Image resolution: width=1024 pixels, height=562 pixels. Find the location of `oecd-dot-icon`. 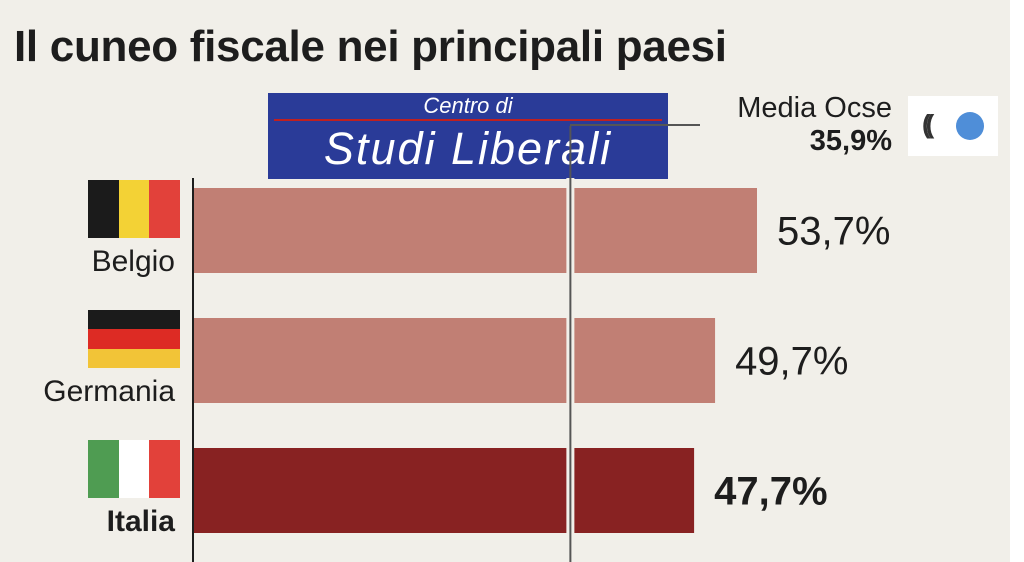

oecd-dot-icon is located at coordinates (970, 126).